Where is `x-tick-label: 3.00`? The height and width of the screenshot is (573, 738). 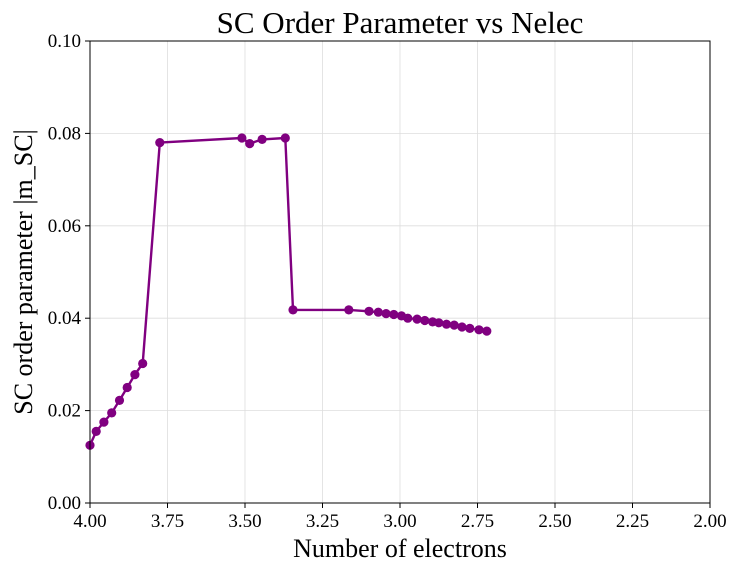
x-tick-label: 3.00 is located at coordinates (399, 521).